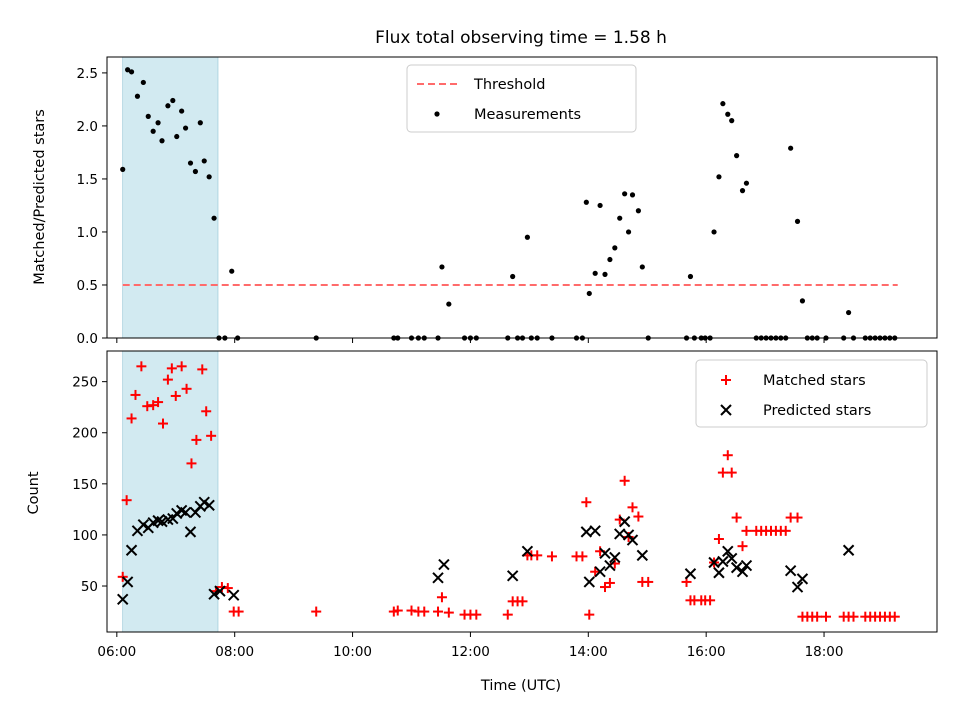 The image size is (960, 720). What do you see at coordinates (87, 233) in the screenshot?
I see `top-y-tick-label: 1.0` at bounding box center [87, 233].